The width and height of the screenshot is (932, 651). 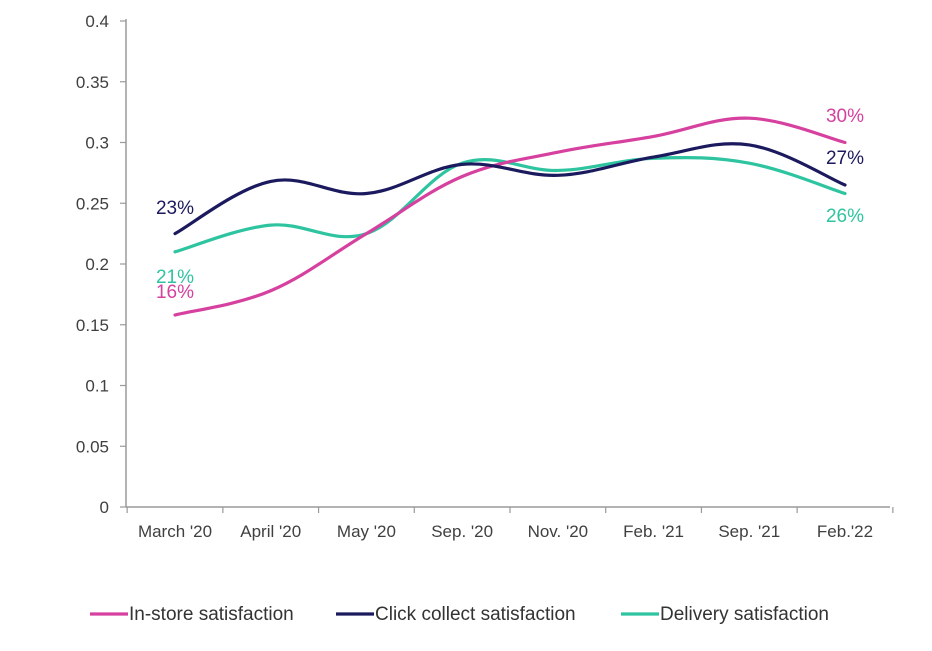 What do you see at coordinates (845, 531) in the screenshot?
I see `x-tick-label: Feb.'22` at bounding box center [845, 531].